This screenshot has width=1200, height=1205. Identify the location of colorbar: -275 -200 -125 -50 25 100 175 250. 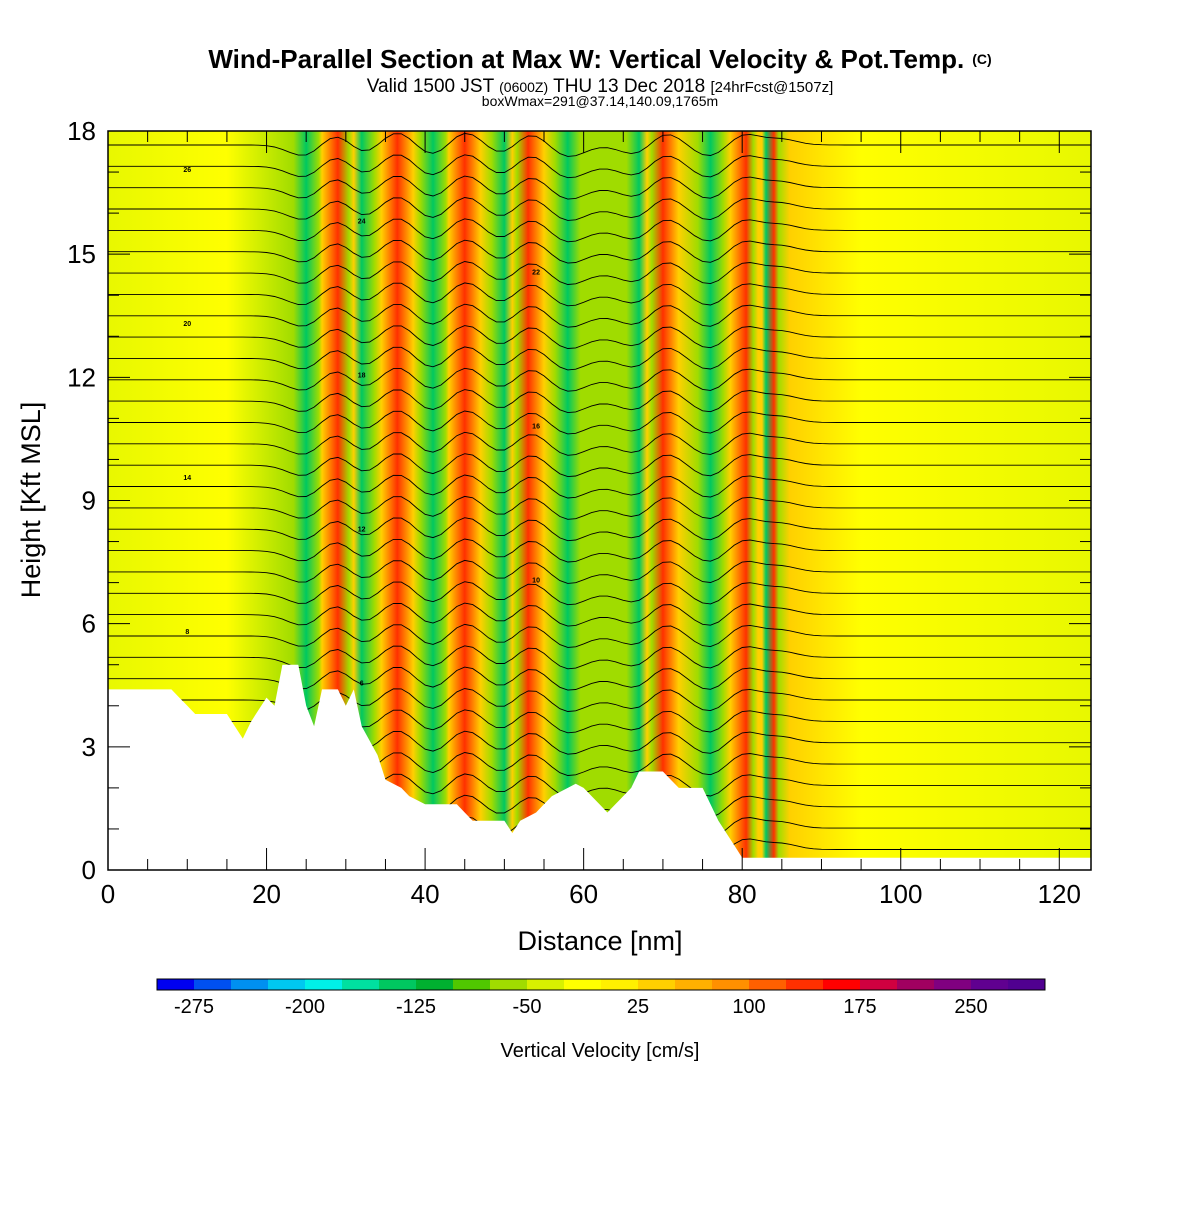
(601, 998).